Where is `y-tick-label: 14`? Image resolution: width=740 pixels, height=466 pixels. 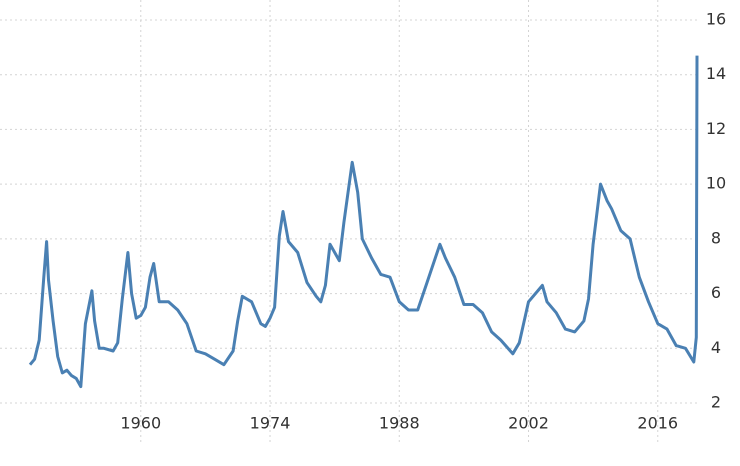 y-tick-label: 14 is located at coordinates (716, 73).